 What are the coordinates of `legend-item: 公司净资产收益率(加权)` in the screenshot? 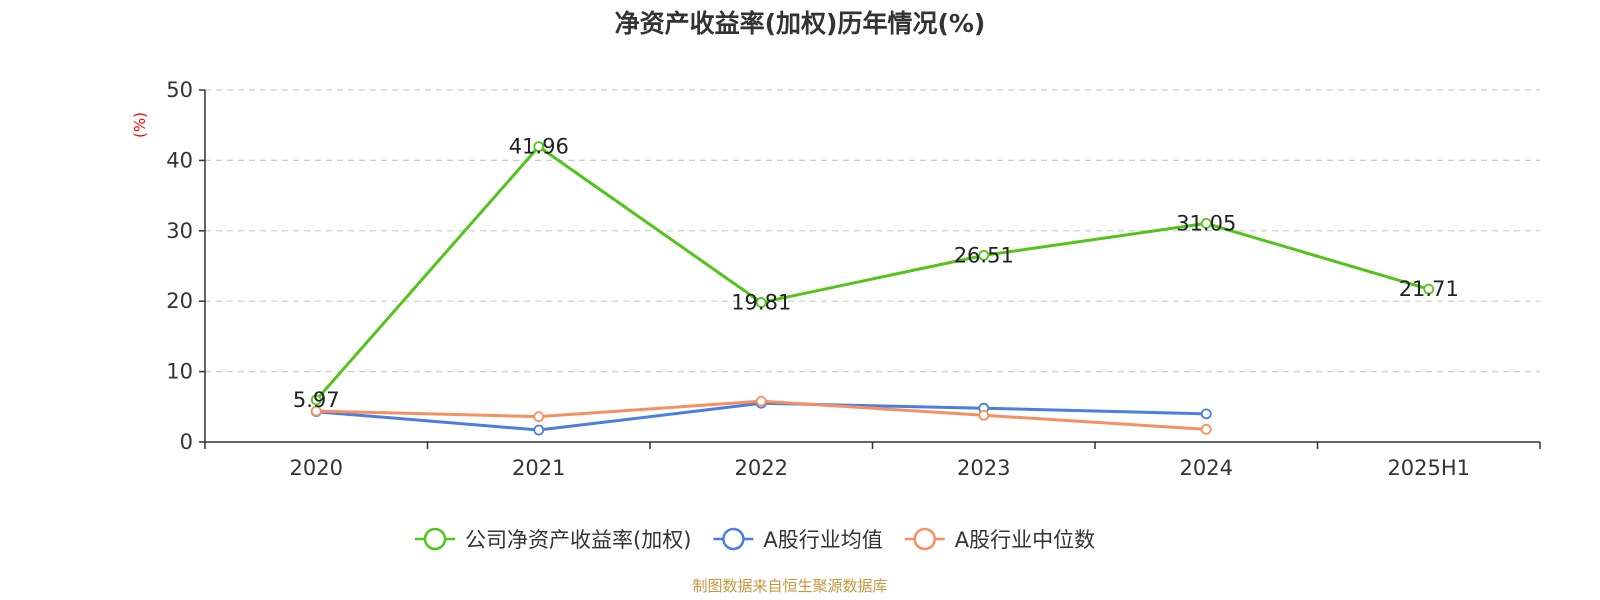 It's located at (553, 539).